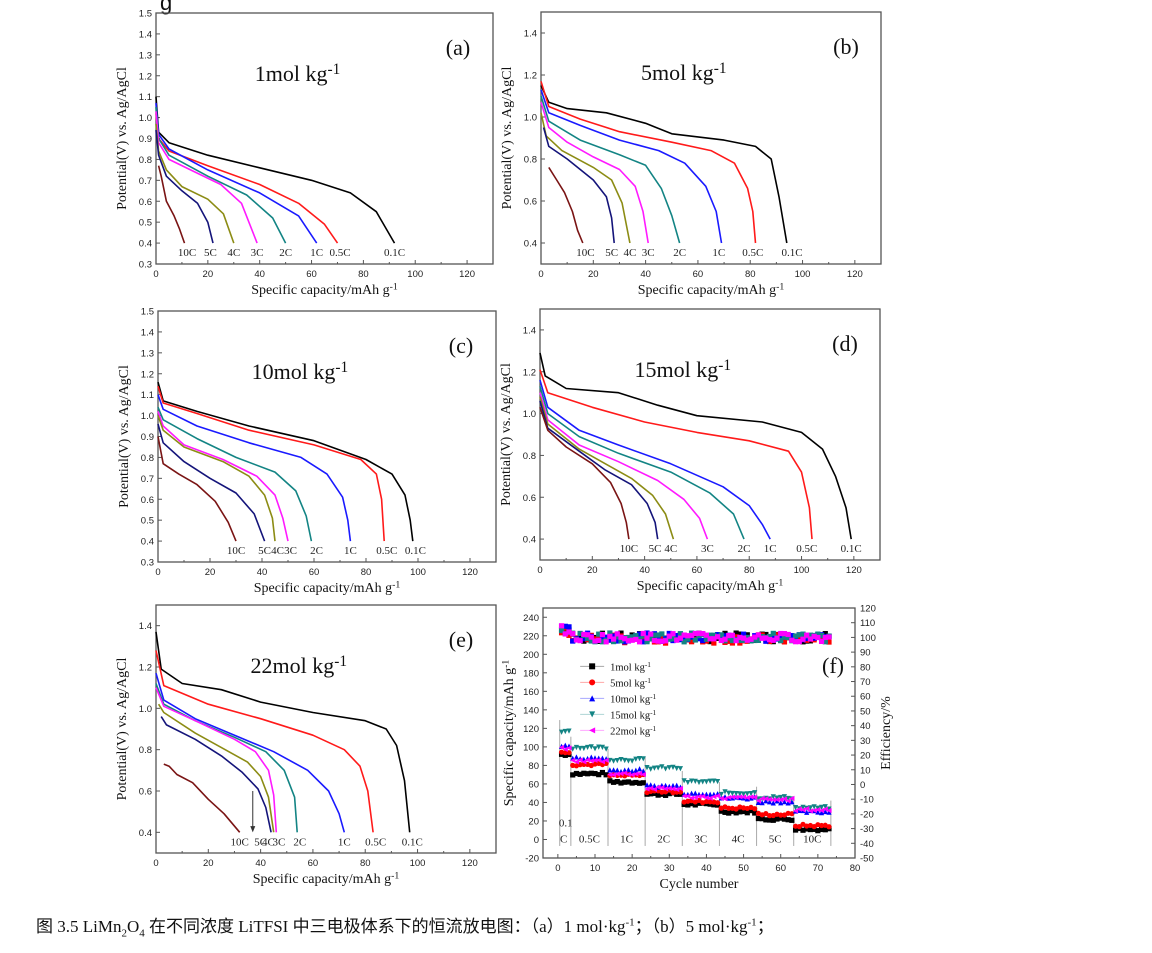 The image size is (1152, 953). What do you see at coordinates (145, 14) in the screenshot?
I see `y-tick-label: 1.5` at bounding box center [145, 14].